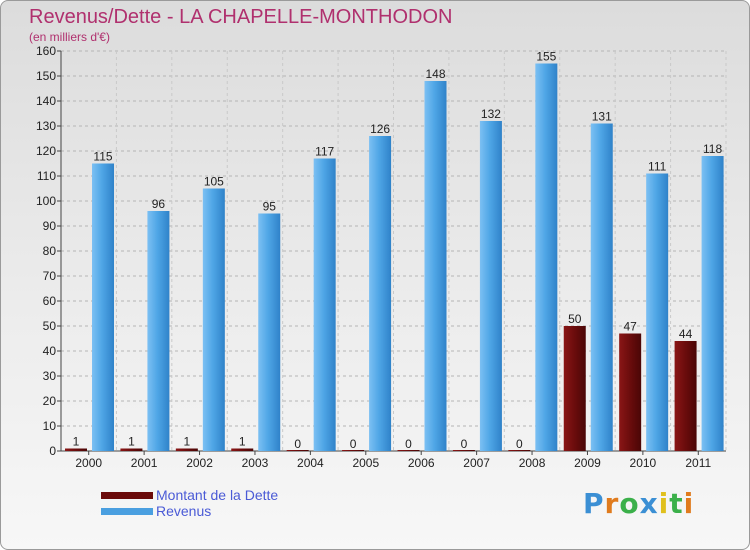  I want to click on brand-letter: P, so click(594, 503).